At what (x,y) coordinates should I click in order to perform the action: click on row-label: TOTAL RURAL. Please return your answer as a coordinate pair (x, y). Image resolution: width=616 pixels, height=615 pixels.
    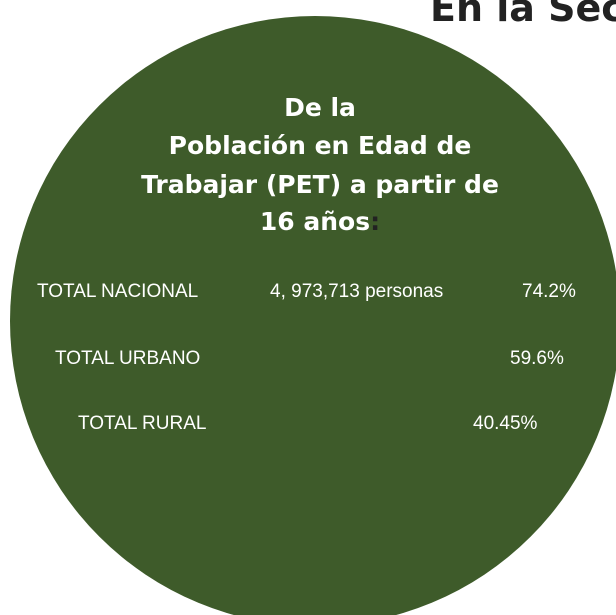
    Looking at the image, I should click on (142, 423).